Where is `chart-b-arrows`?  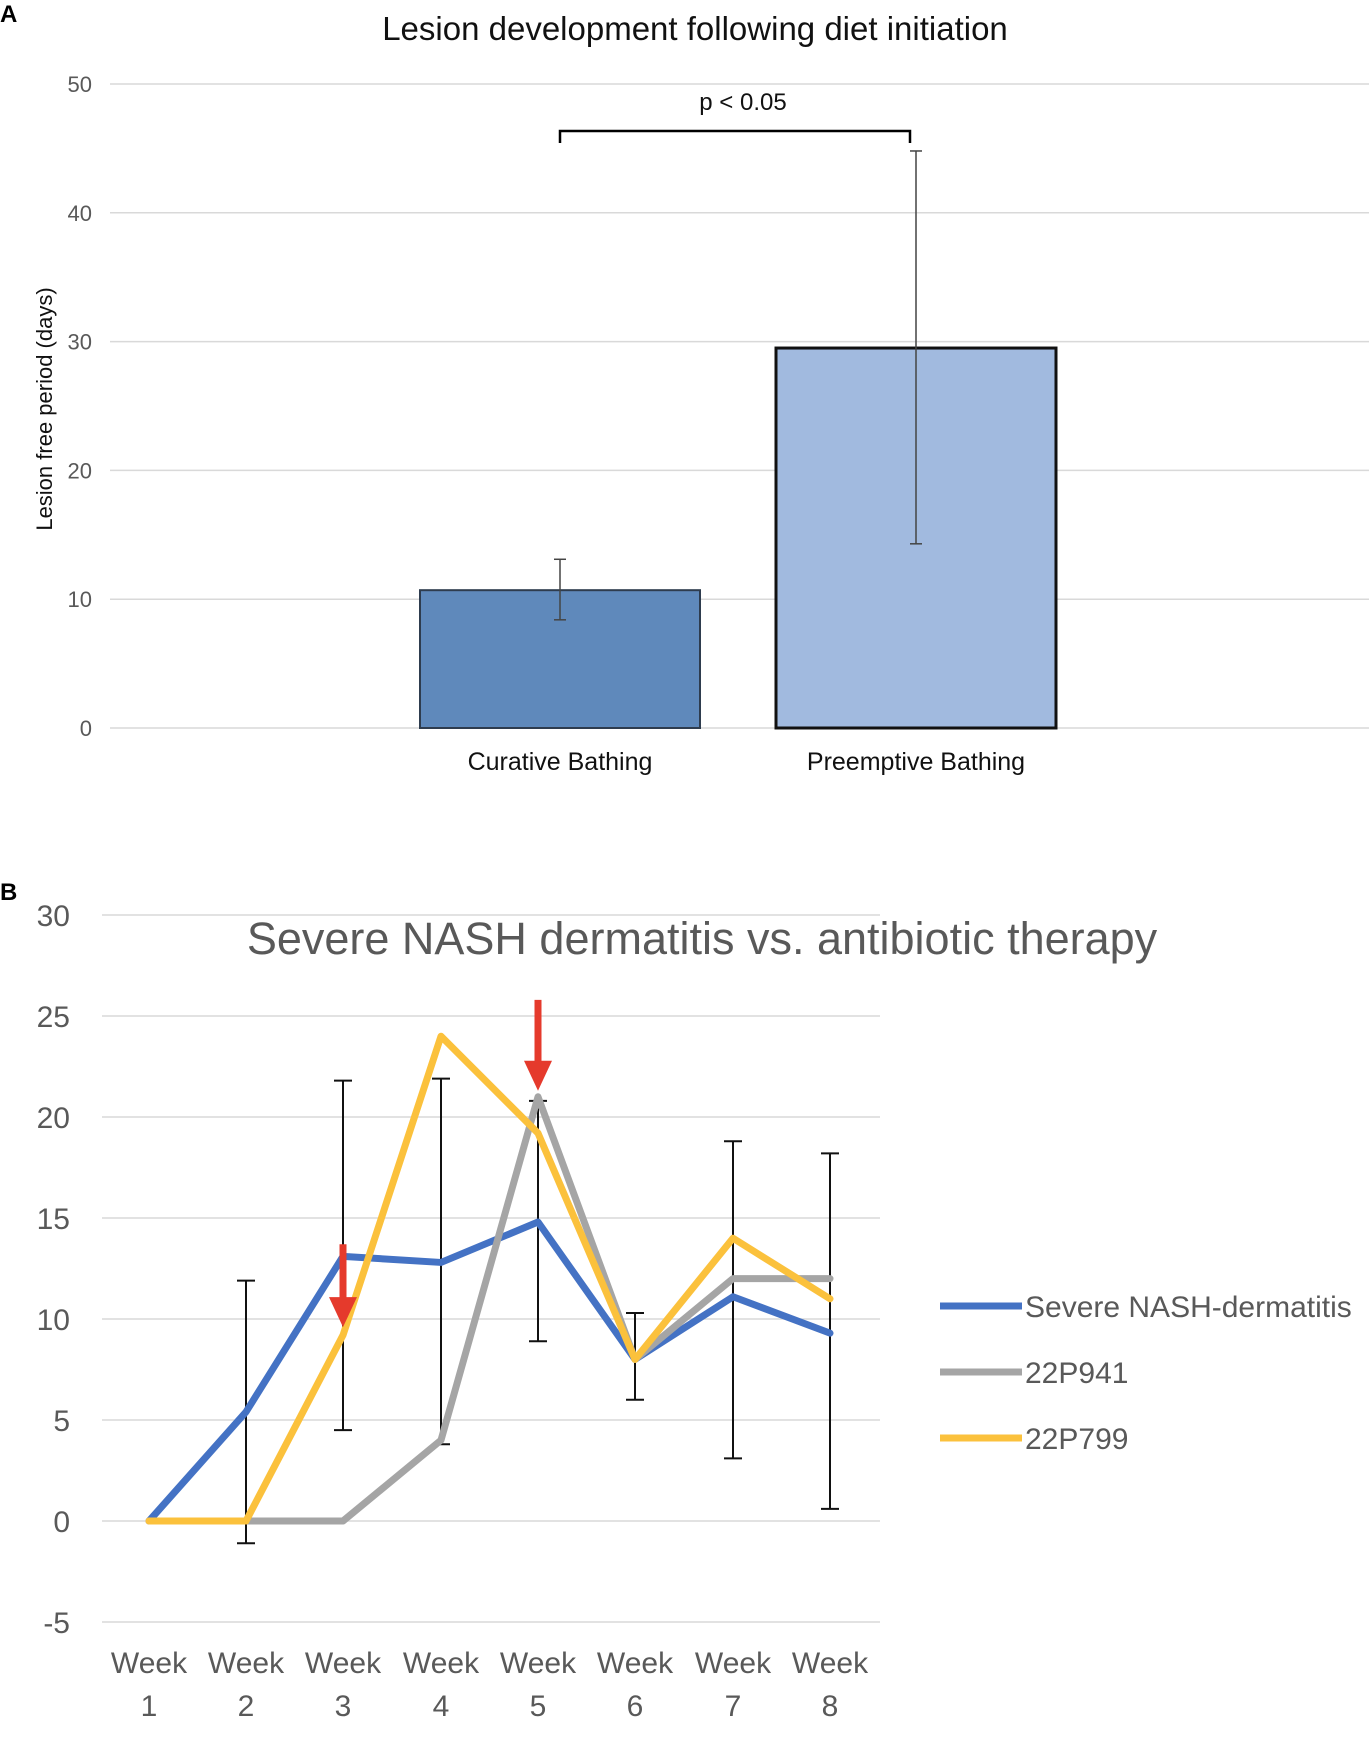
chart-b-arrows is located at coordinates (440, 1163).